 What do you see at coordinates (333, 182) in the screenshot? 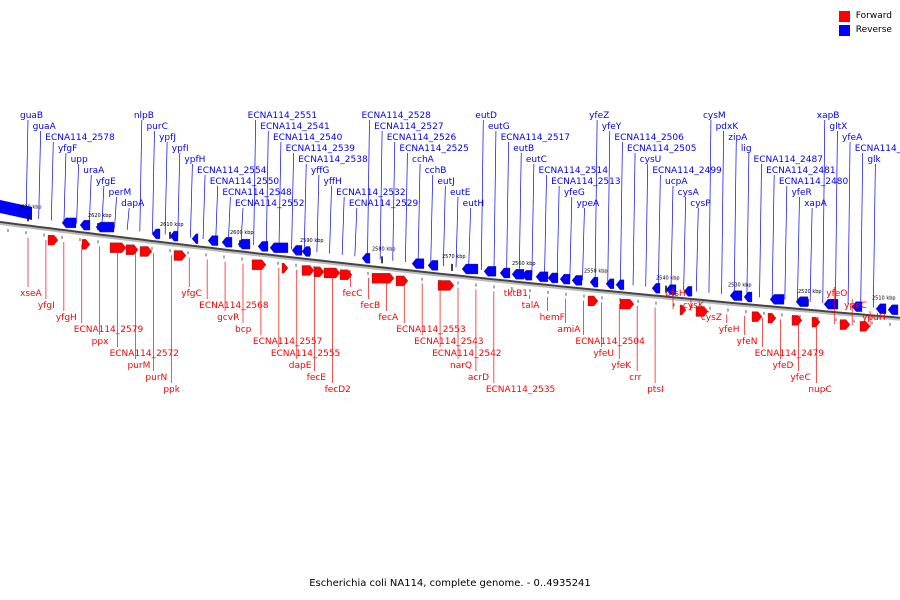
I see `reverse-gene-label: yffH` at bounding box center [333, 182].